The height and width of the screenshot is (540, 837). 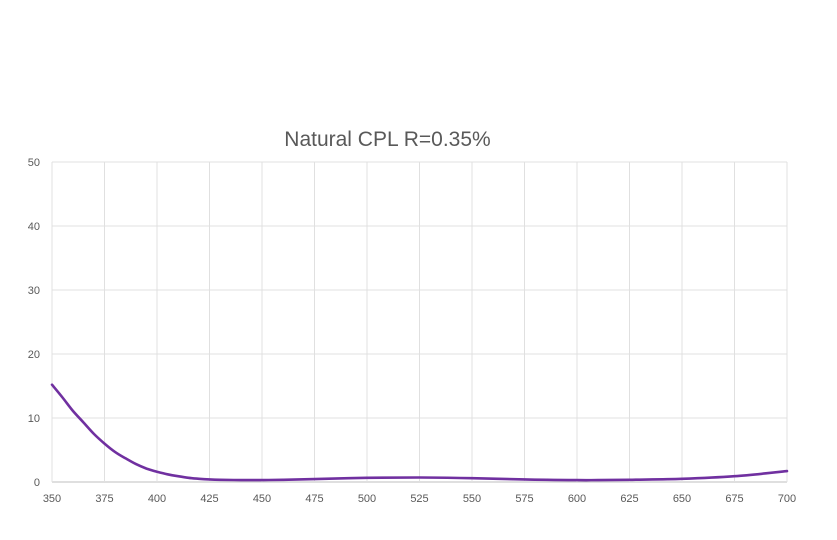 I want to click on x-tick-label: 425, so click(x=209, y=499).